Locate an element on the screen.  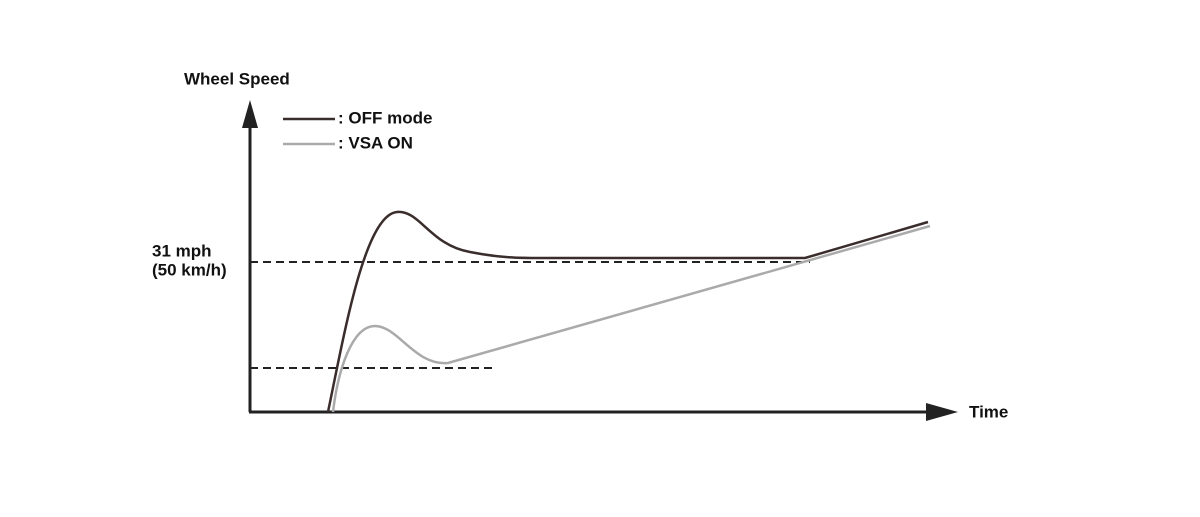
legend-label: : VSA ON is located at coordinates (375, 142).